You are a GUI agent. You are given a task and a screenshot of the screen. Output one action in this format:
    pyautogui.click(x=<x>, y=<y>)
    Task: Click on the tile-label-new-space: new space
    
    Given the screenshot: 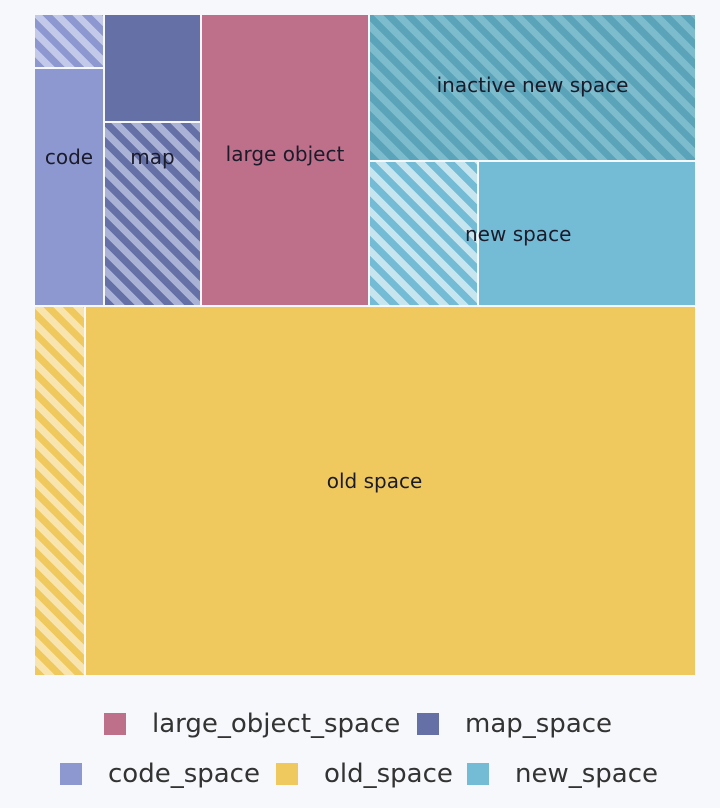 What is the action you would take?
    pyautogui.click(x=518, y=233)
    